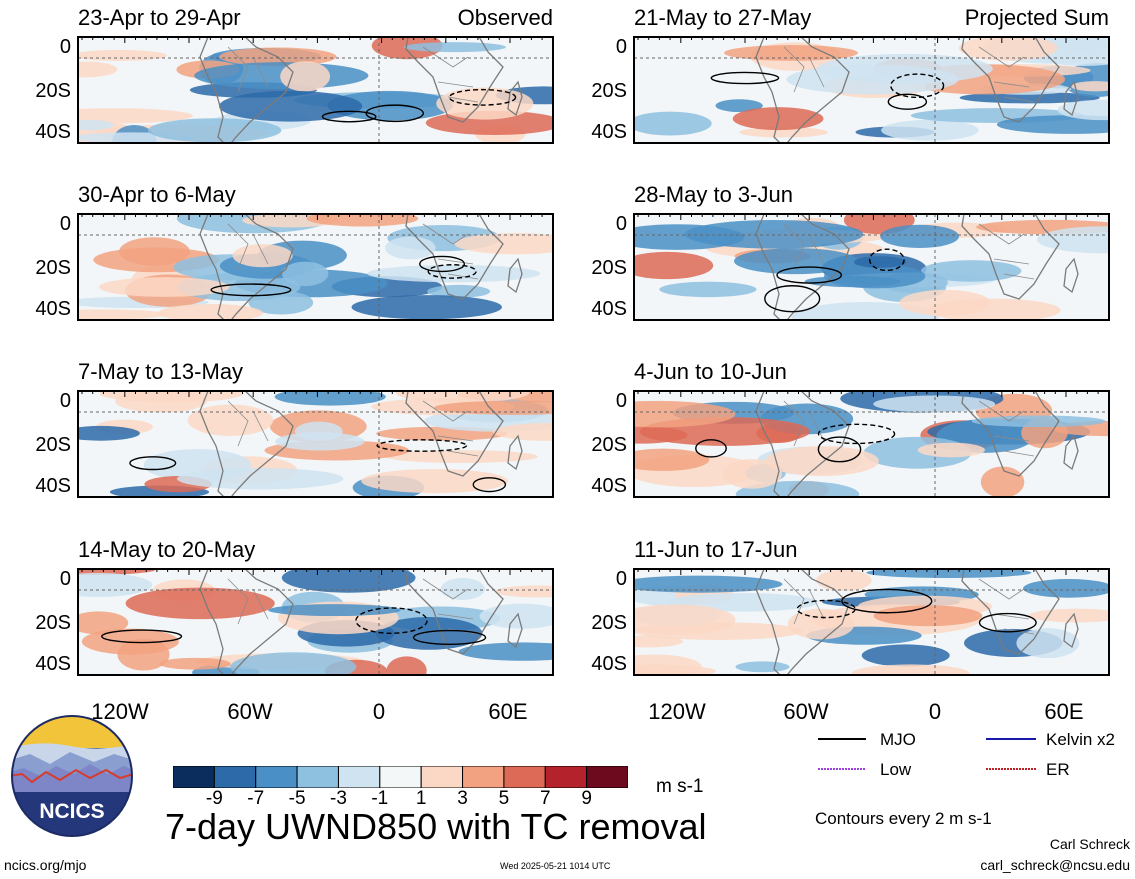 This screenshot has height=879, width=1135. What do you see at coordinates (710, 371) in the screenshot?
I see `panel-title: 4-Jun to 10-Jun` at bounding box center [710, 371].